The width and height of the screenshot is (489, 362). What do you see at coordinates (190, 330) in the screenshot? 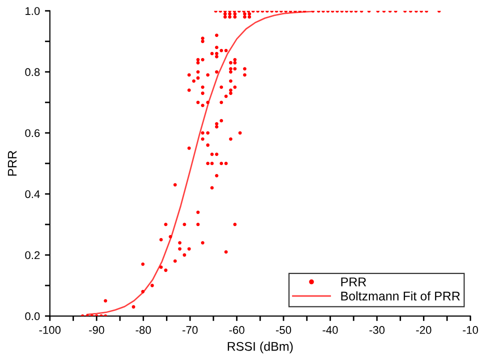
I see `x-tick-label: -70` at bounding box center [190, 330].